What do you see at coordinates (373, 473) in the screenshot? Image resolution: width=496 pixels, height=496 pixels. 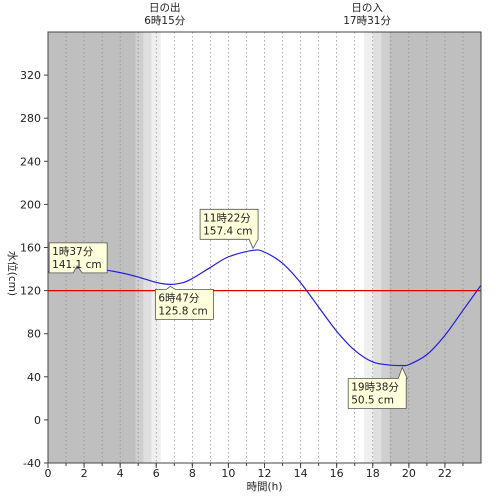 I see `x-tick-label: 18` at bounding box center [373, 473].